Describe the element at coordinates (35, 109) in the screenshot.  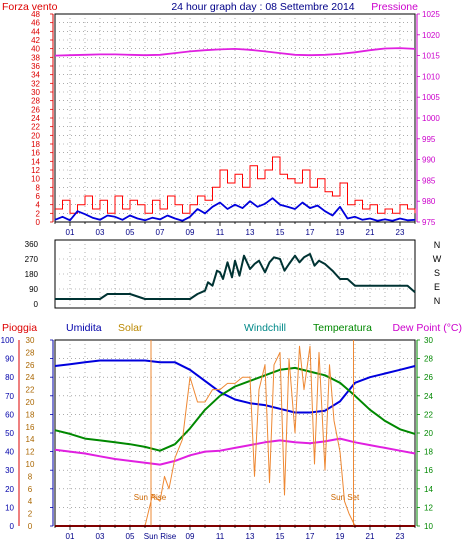
I see `wind-tick-label: 26` at that location.